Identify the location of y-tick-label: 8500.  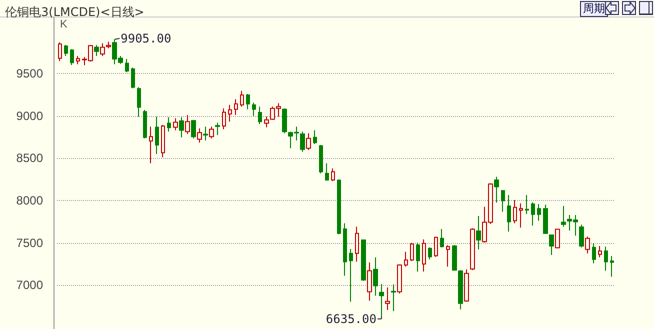
(30, 158).